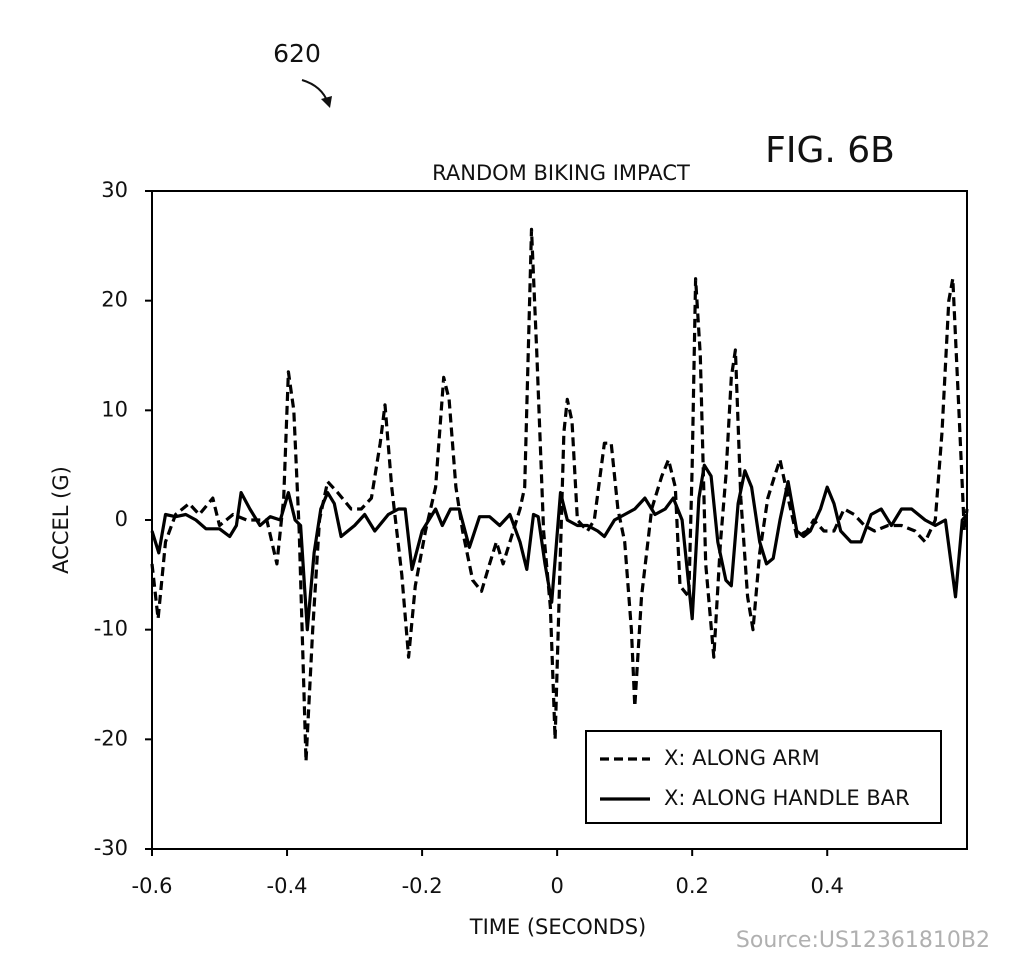 Image resolution: width=1024 pixels, height=971 pixels. I want to click on x-tick-label: -0.2, so click(422, 886).